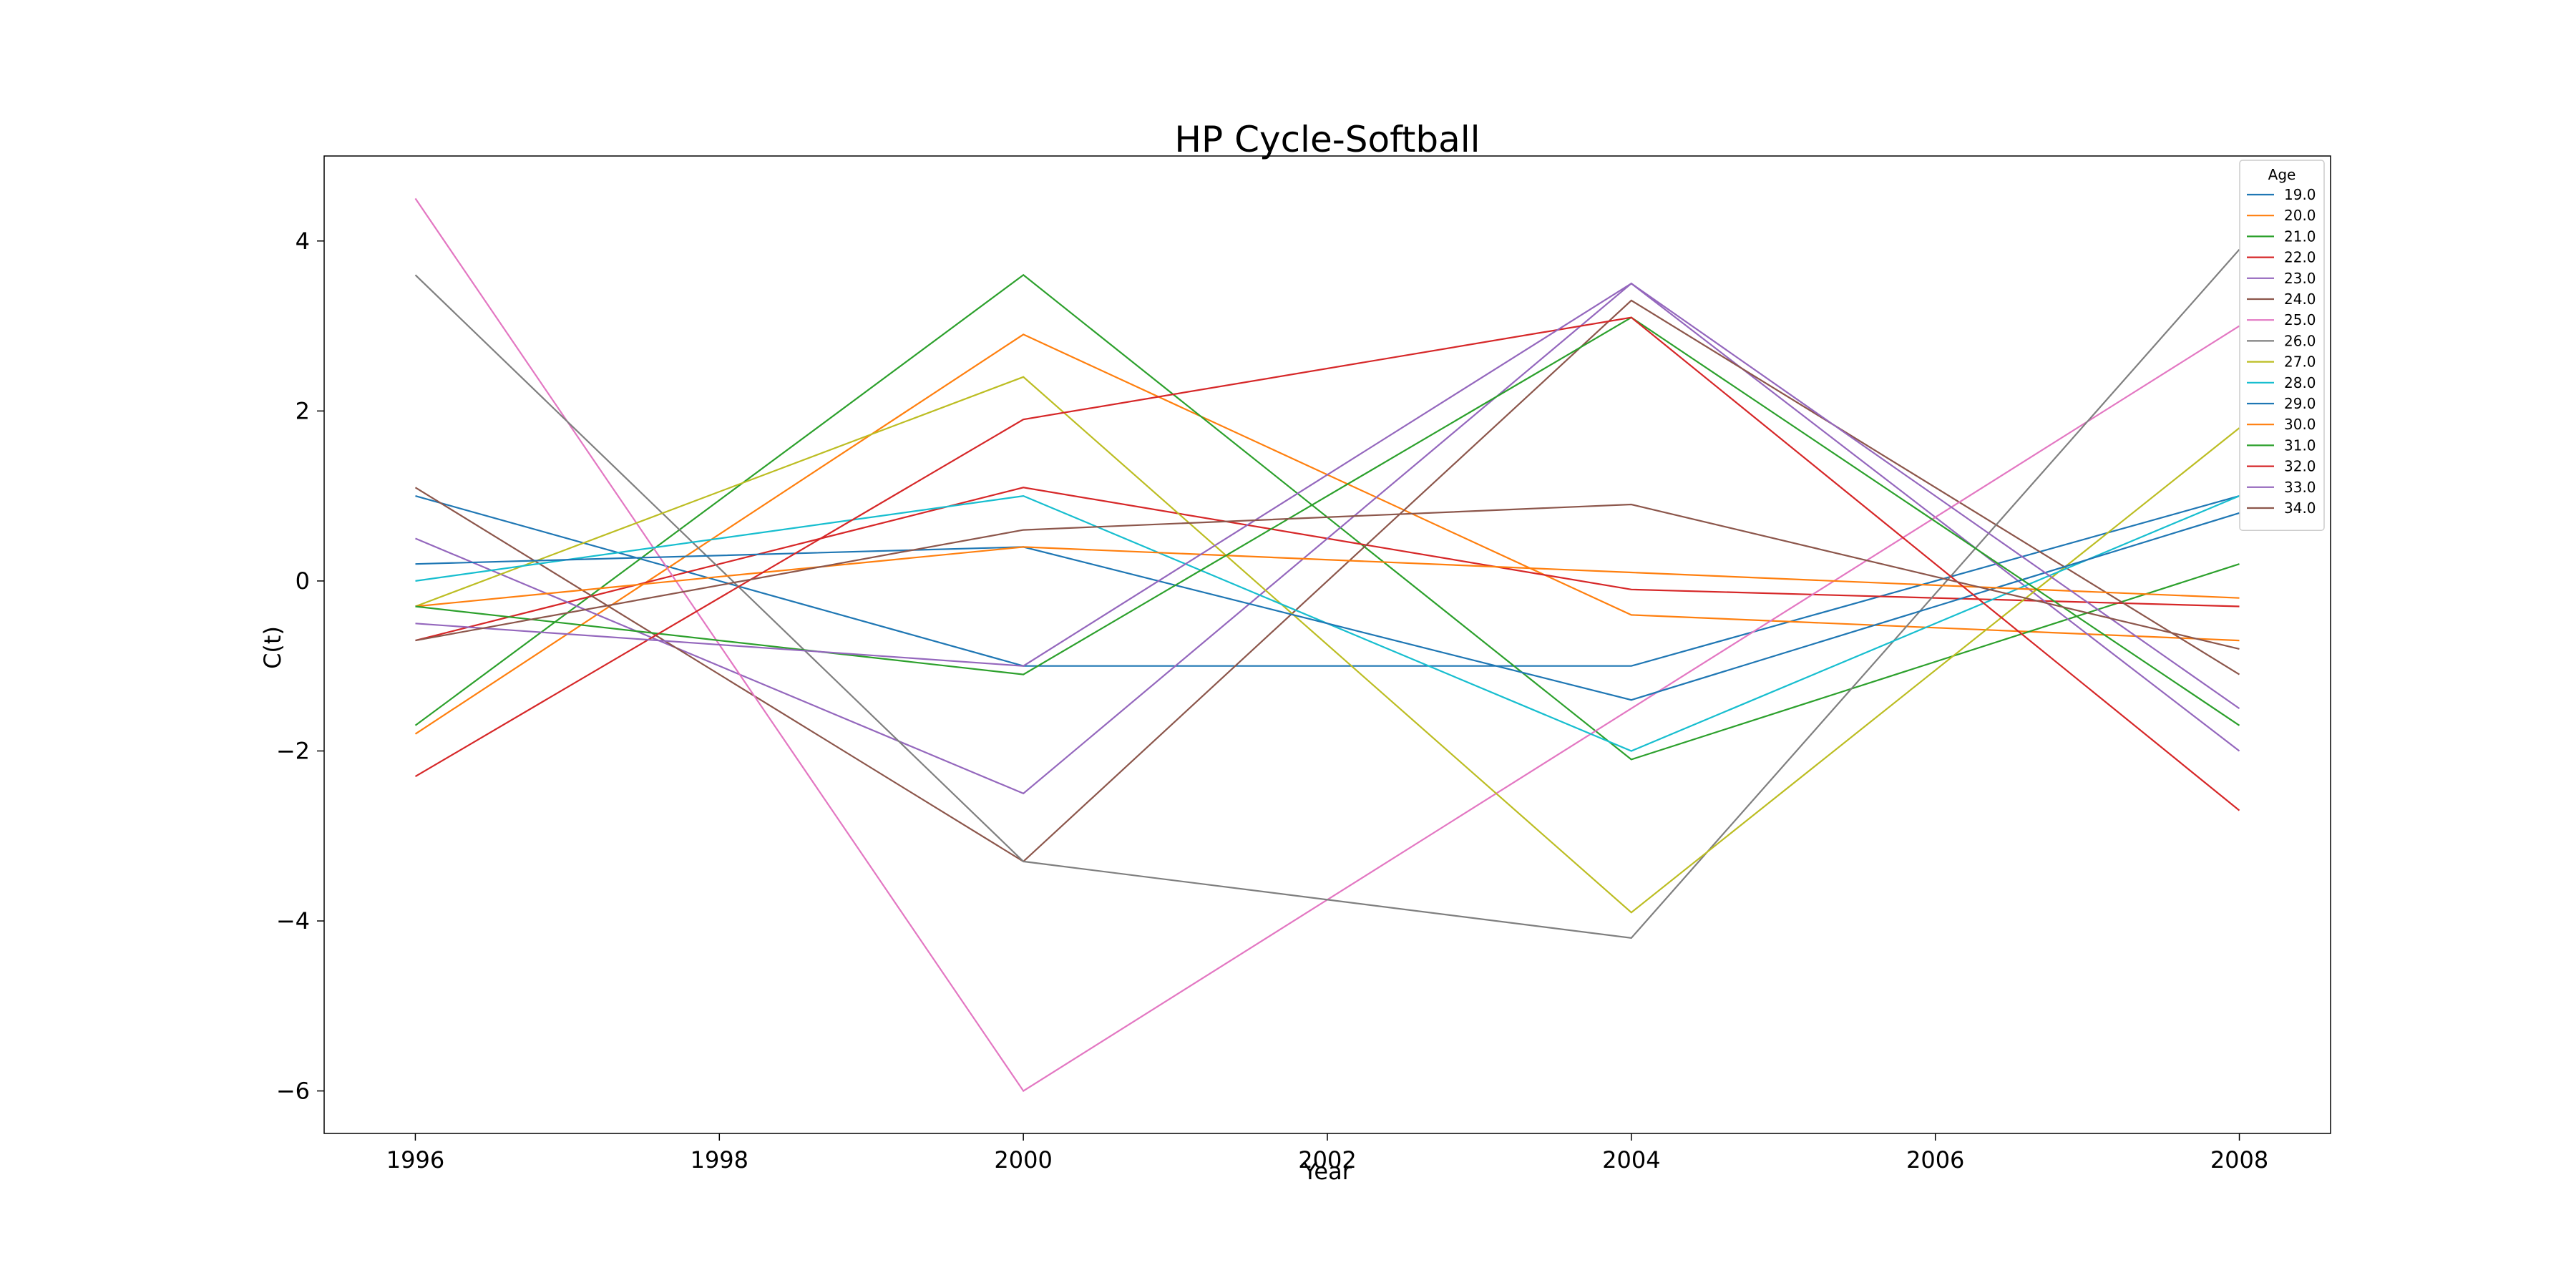  I want to click on legend-entry-label: 20.0, so click(2300, 215).